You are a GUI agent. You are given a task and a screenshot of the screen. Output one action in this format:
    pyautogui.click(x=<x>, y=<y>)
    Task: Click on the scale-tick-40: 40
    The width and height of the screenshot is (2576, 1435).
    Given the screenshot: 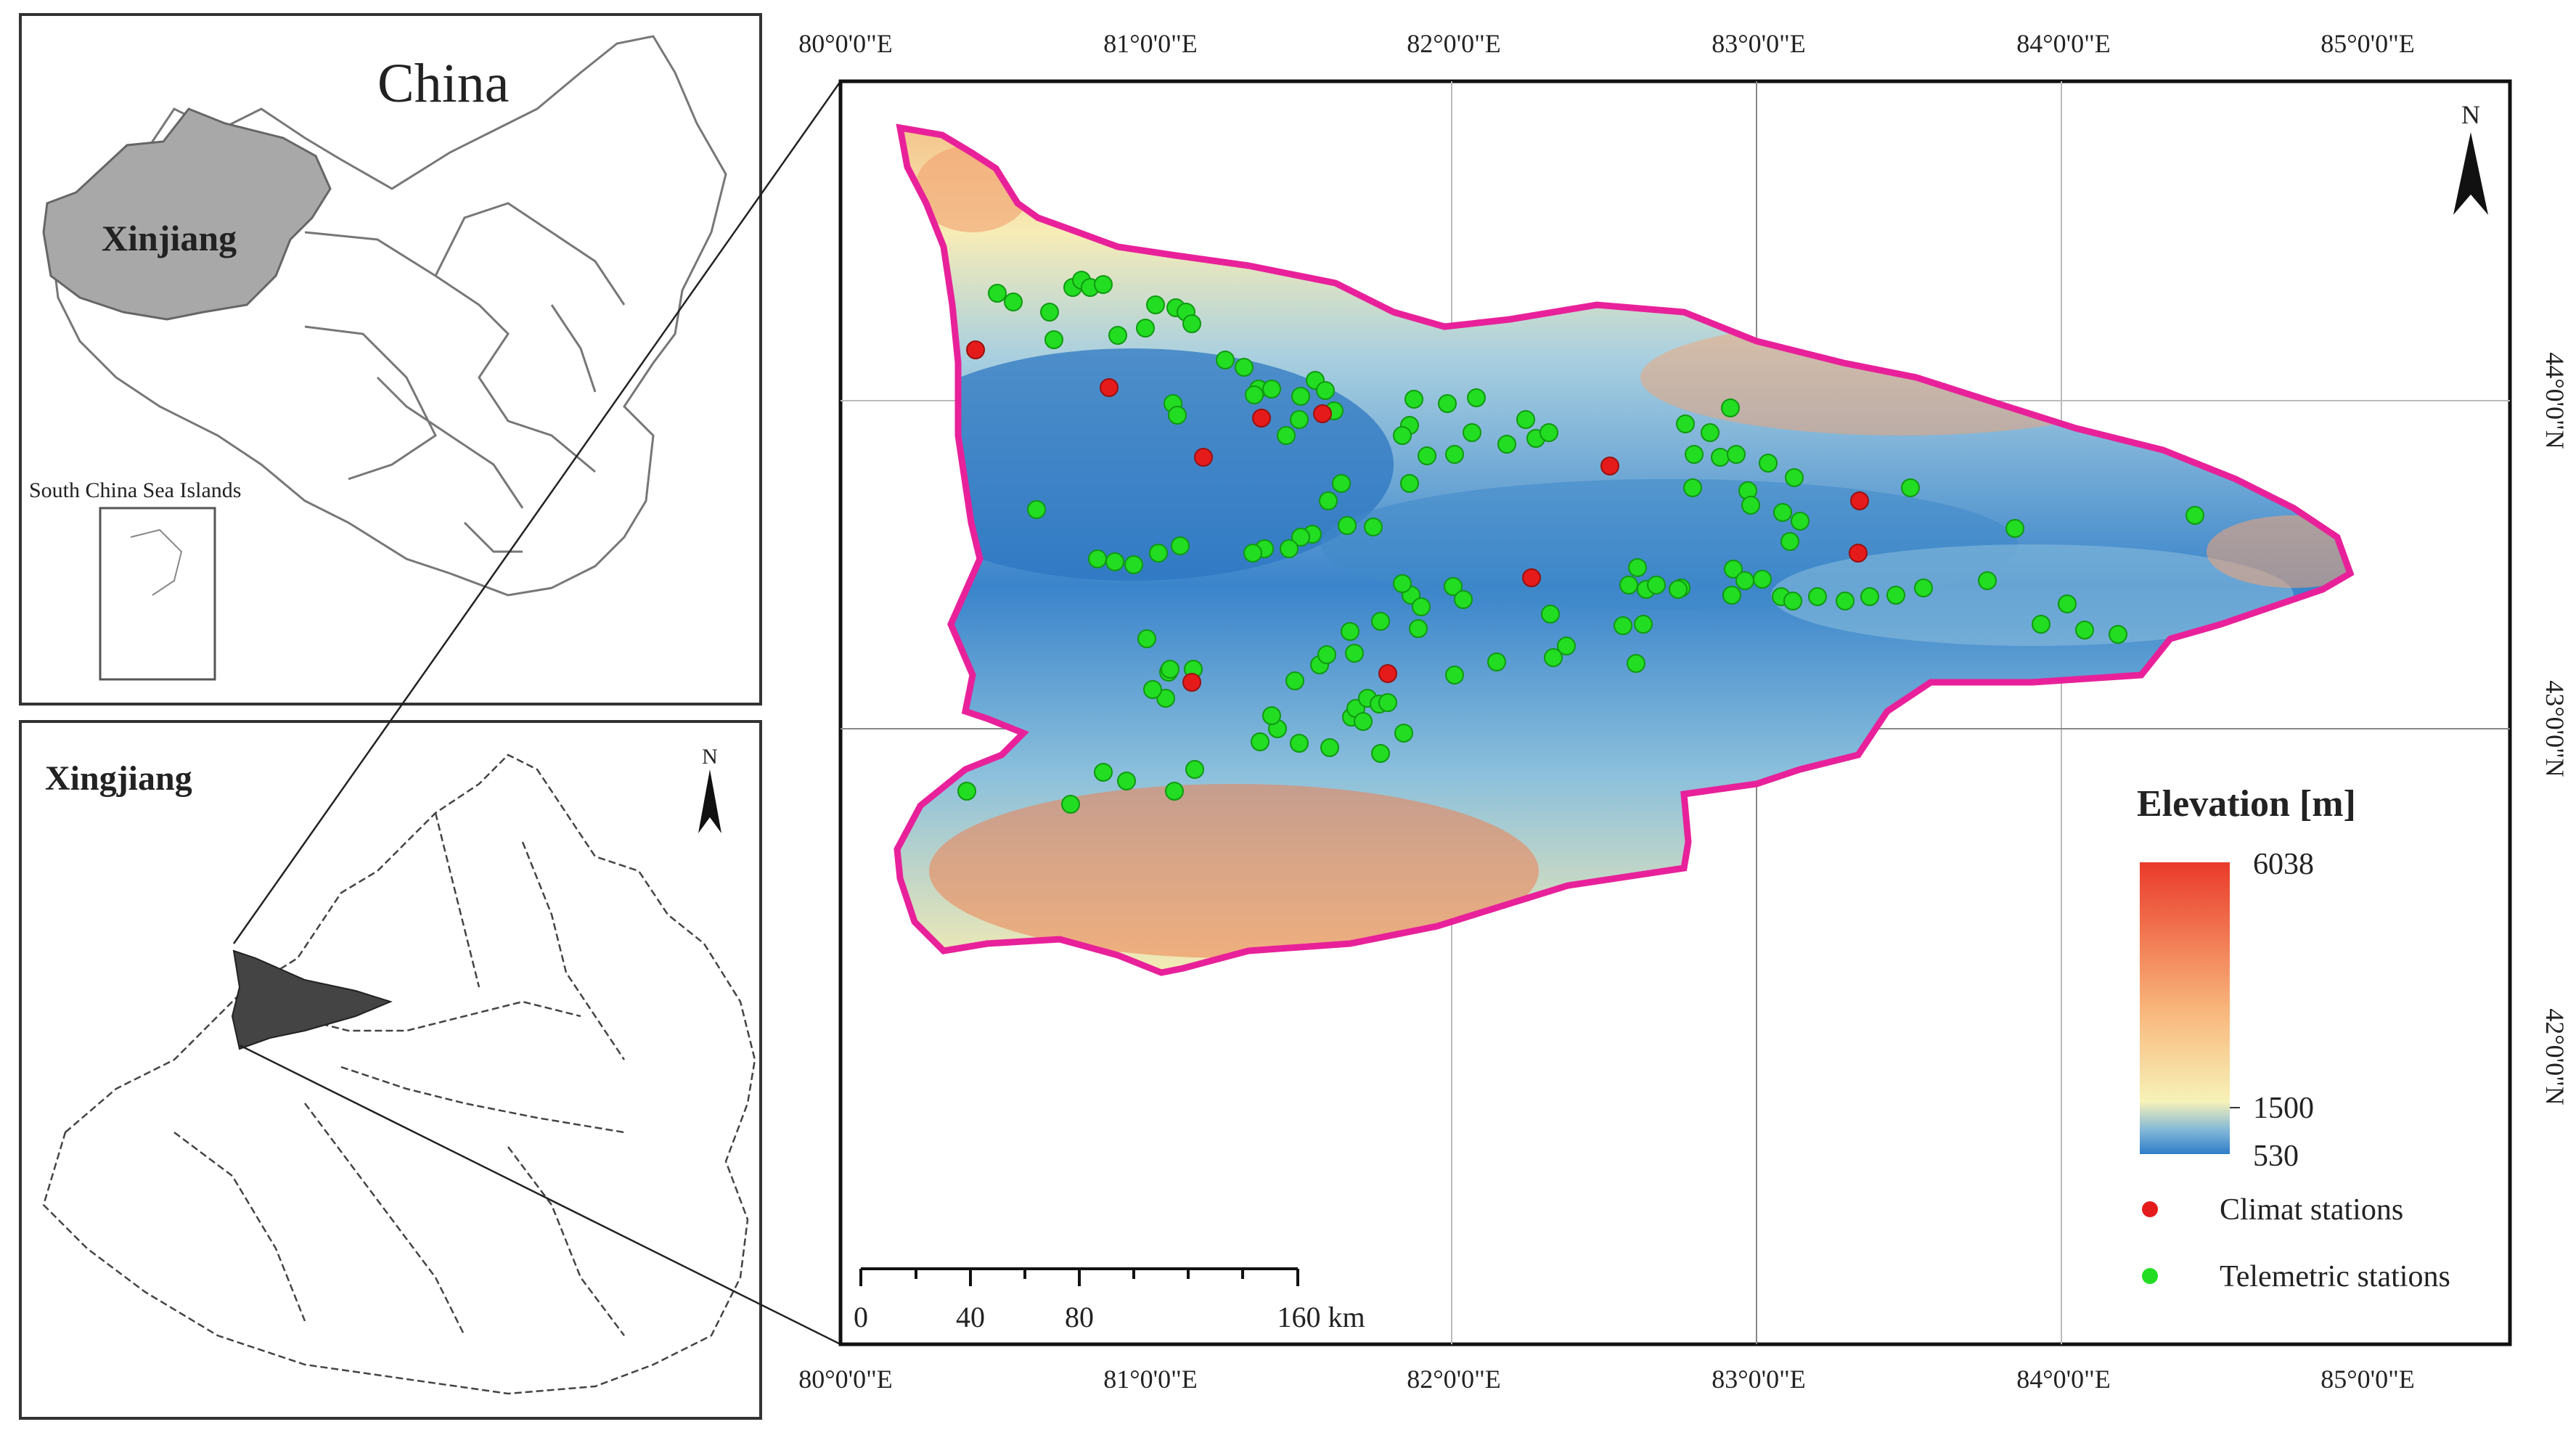 What is the action you would take?
    pyautogui.click(x=971, y=1317)
    